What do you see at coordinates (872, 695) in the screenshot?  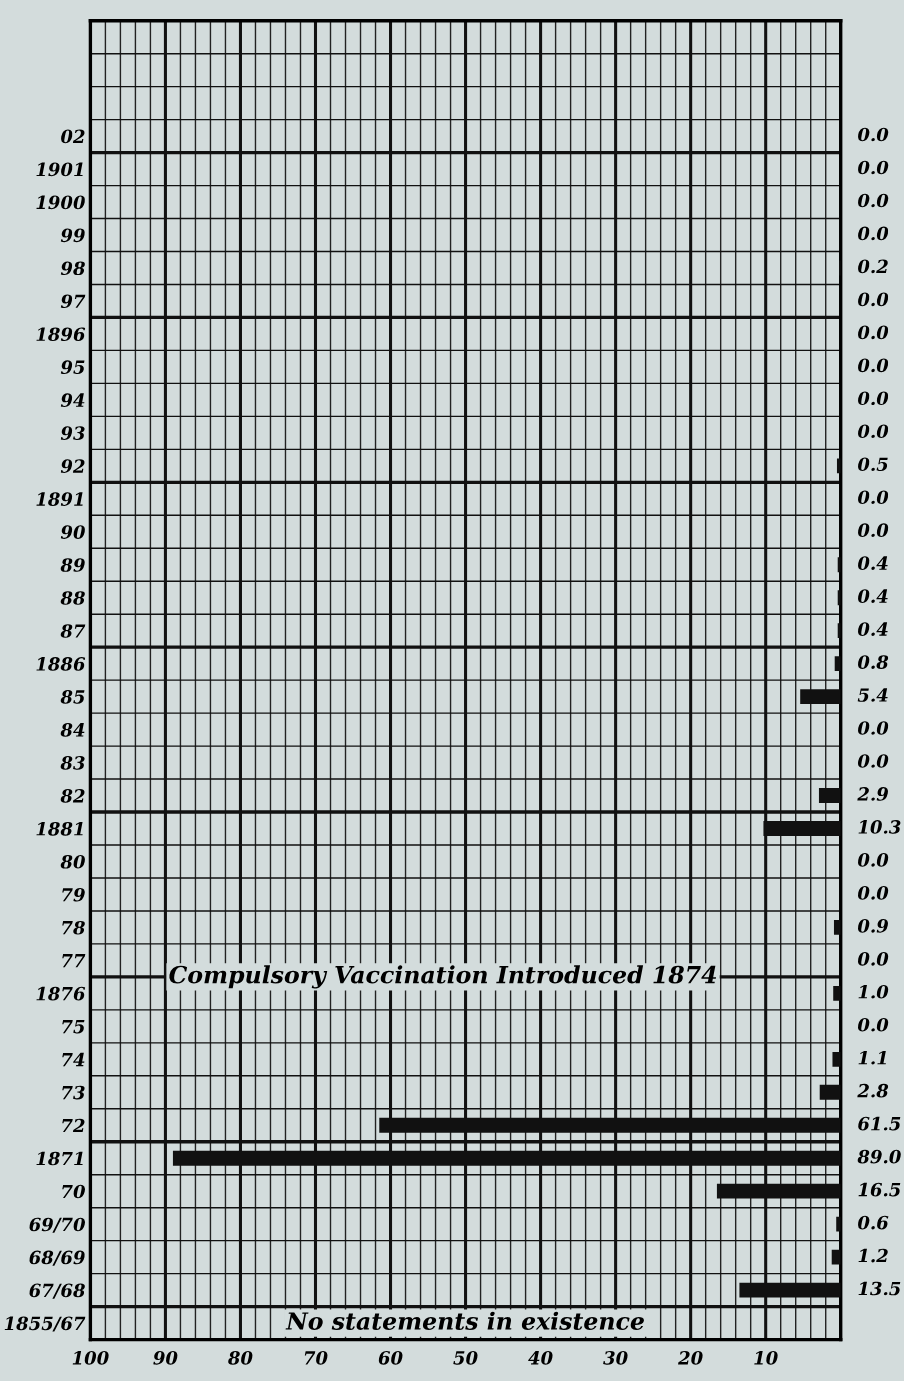 I see `data-label: 5.4` at bounding box center [872, 695].